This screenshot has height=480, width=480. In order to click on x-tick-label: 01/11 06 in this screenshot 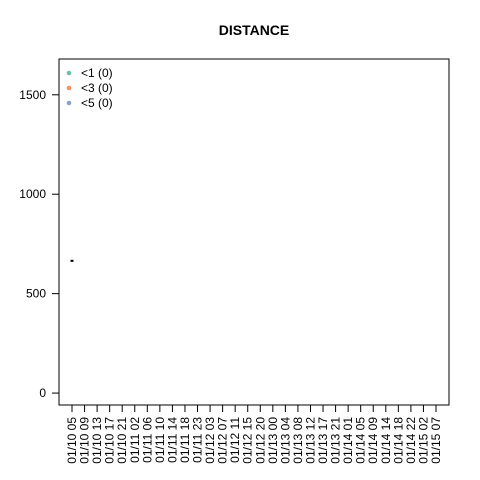, I will do `click(147, 440)`.